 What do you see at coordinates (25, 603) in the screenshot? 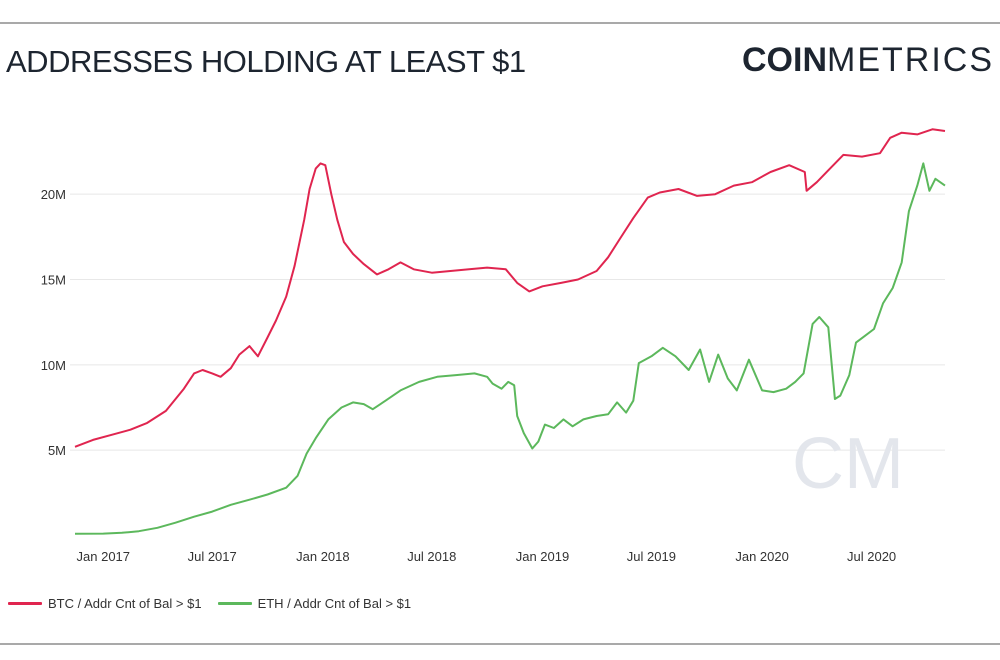
I see `legend-swatch-btc` at bounding box center [25, 603].